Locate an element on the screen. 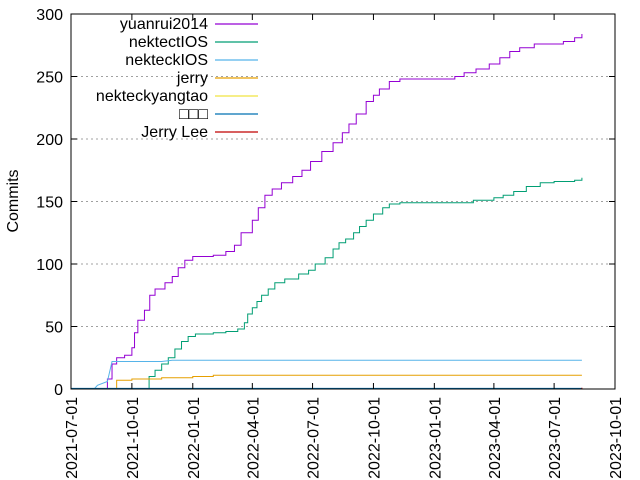 This screenshot has height=480, width=640. y-tick-label: 50 is located at coordinates (54, 328).